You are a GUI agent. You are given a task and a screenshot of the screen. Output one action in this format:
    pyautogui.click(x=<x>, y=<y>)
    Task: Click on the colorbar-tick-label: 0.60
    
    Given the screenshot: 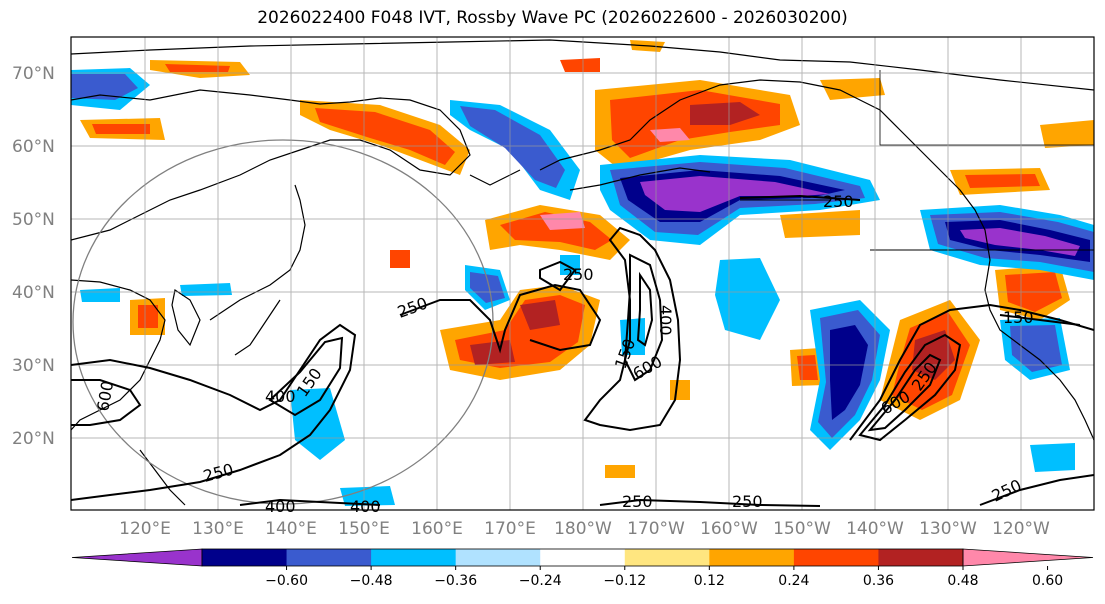 What is the action you would take?
    pyautogui.click(x=1047, y=581)
    